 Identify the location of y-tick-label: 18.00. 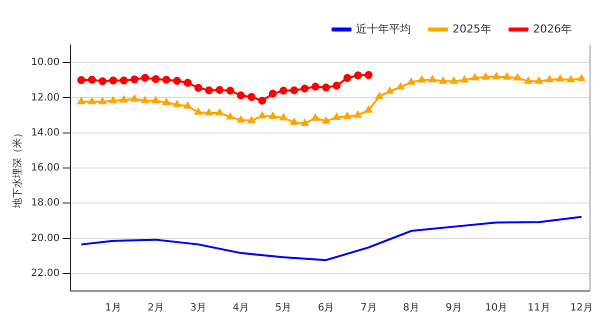
(45, 203).